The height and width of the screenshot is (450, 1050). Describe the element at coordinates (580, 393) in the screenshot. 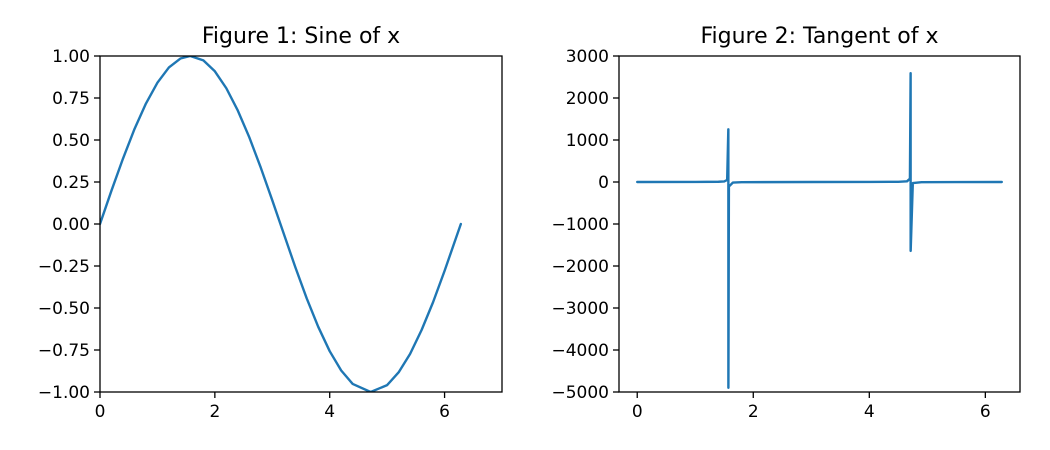

I see `y-tick-label: −5000` at that location.